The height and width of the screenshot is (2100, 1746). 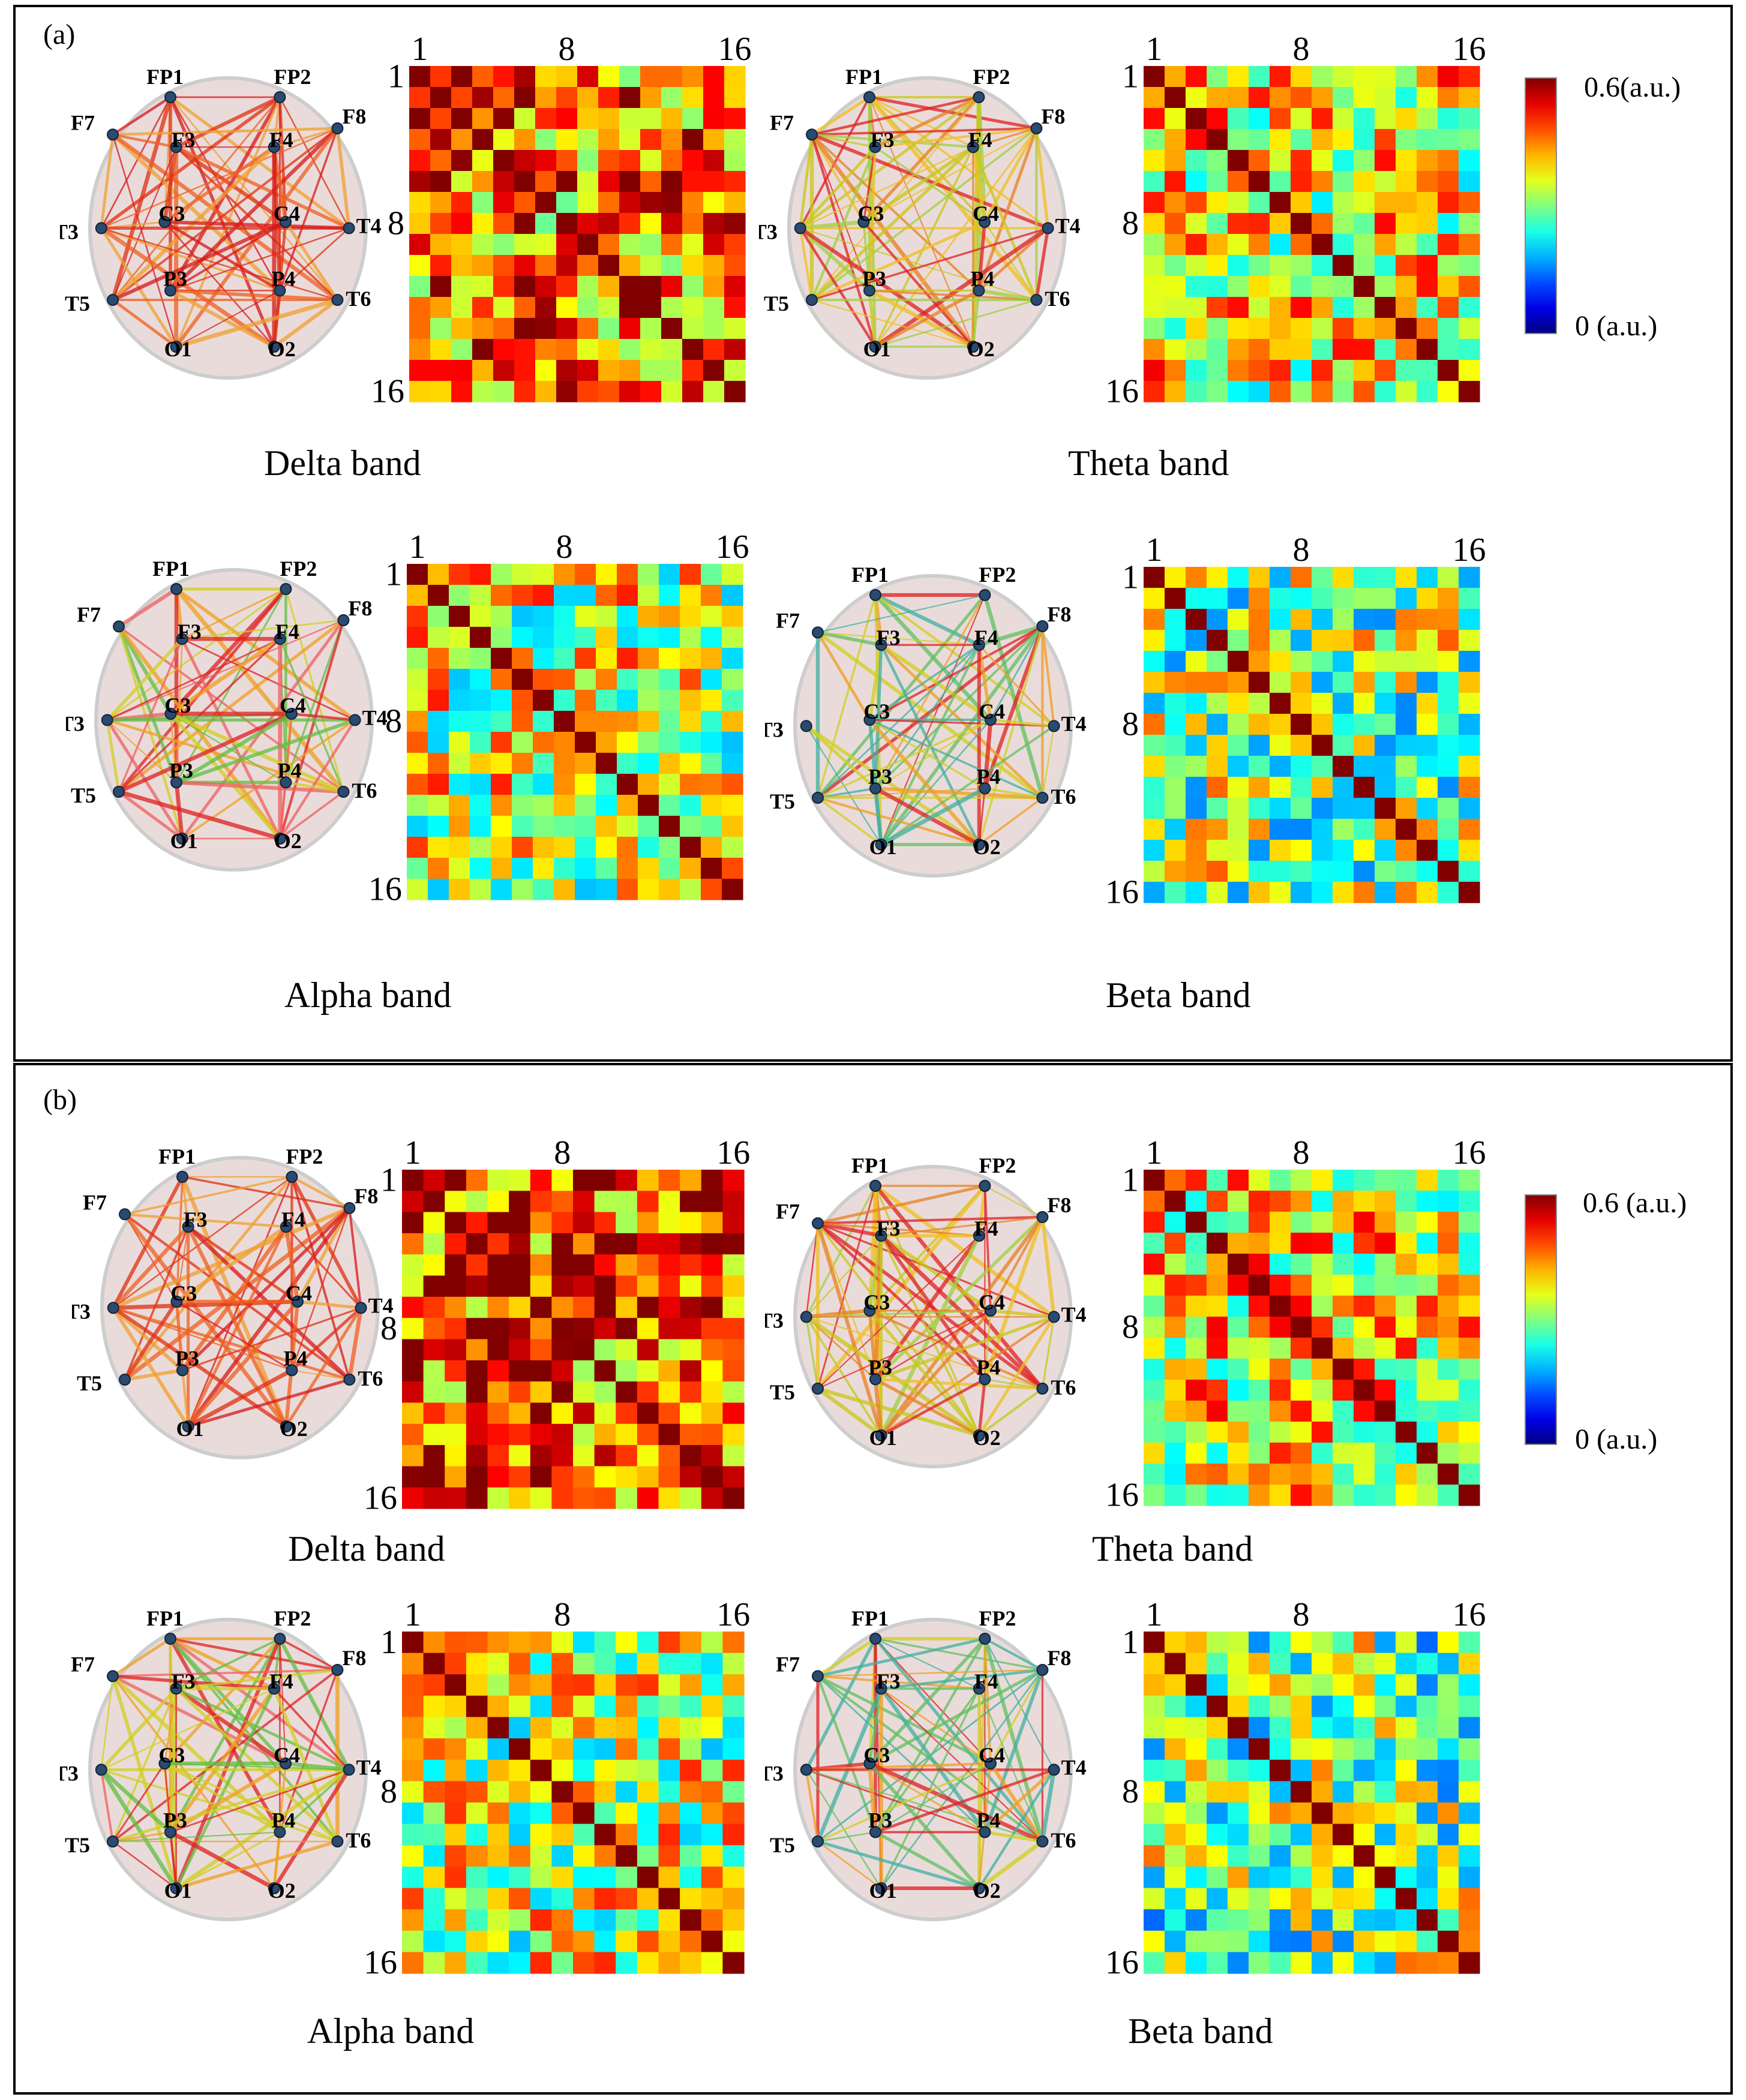 I want to click on electrode-label: F8, so click(x=360, y=608).